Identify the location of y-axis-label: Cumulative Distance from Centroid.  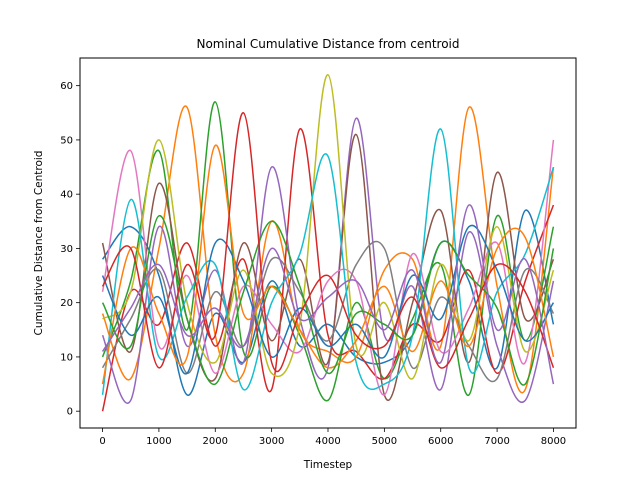
(39, 243).